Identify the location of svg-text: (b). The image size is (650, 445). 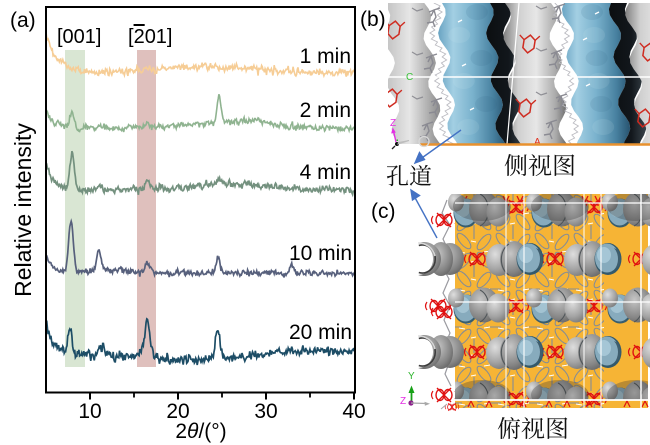
(373, 19).